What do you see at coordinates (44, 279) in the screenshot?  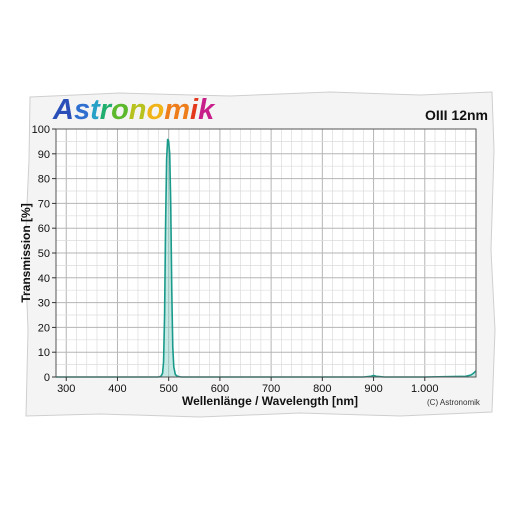 I see `y-tick-label: 40` at bounding box center [44, 279].